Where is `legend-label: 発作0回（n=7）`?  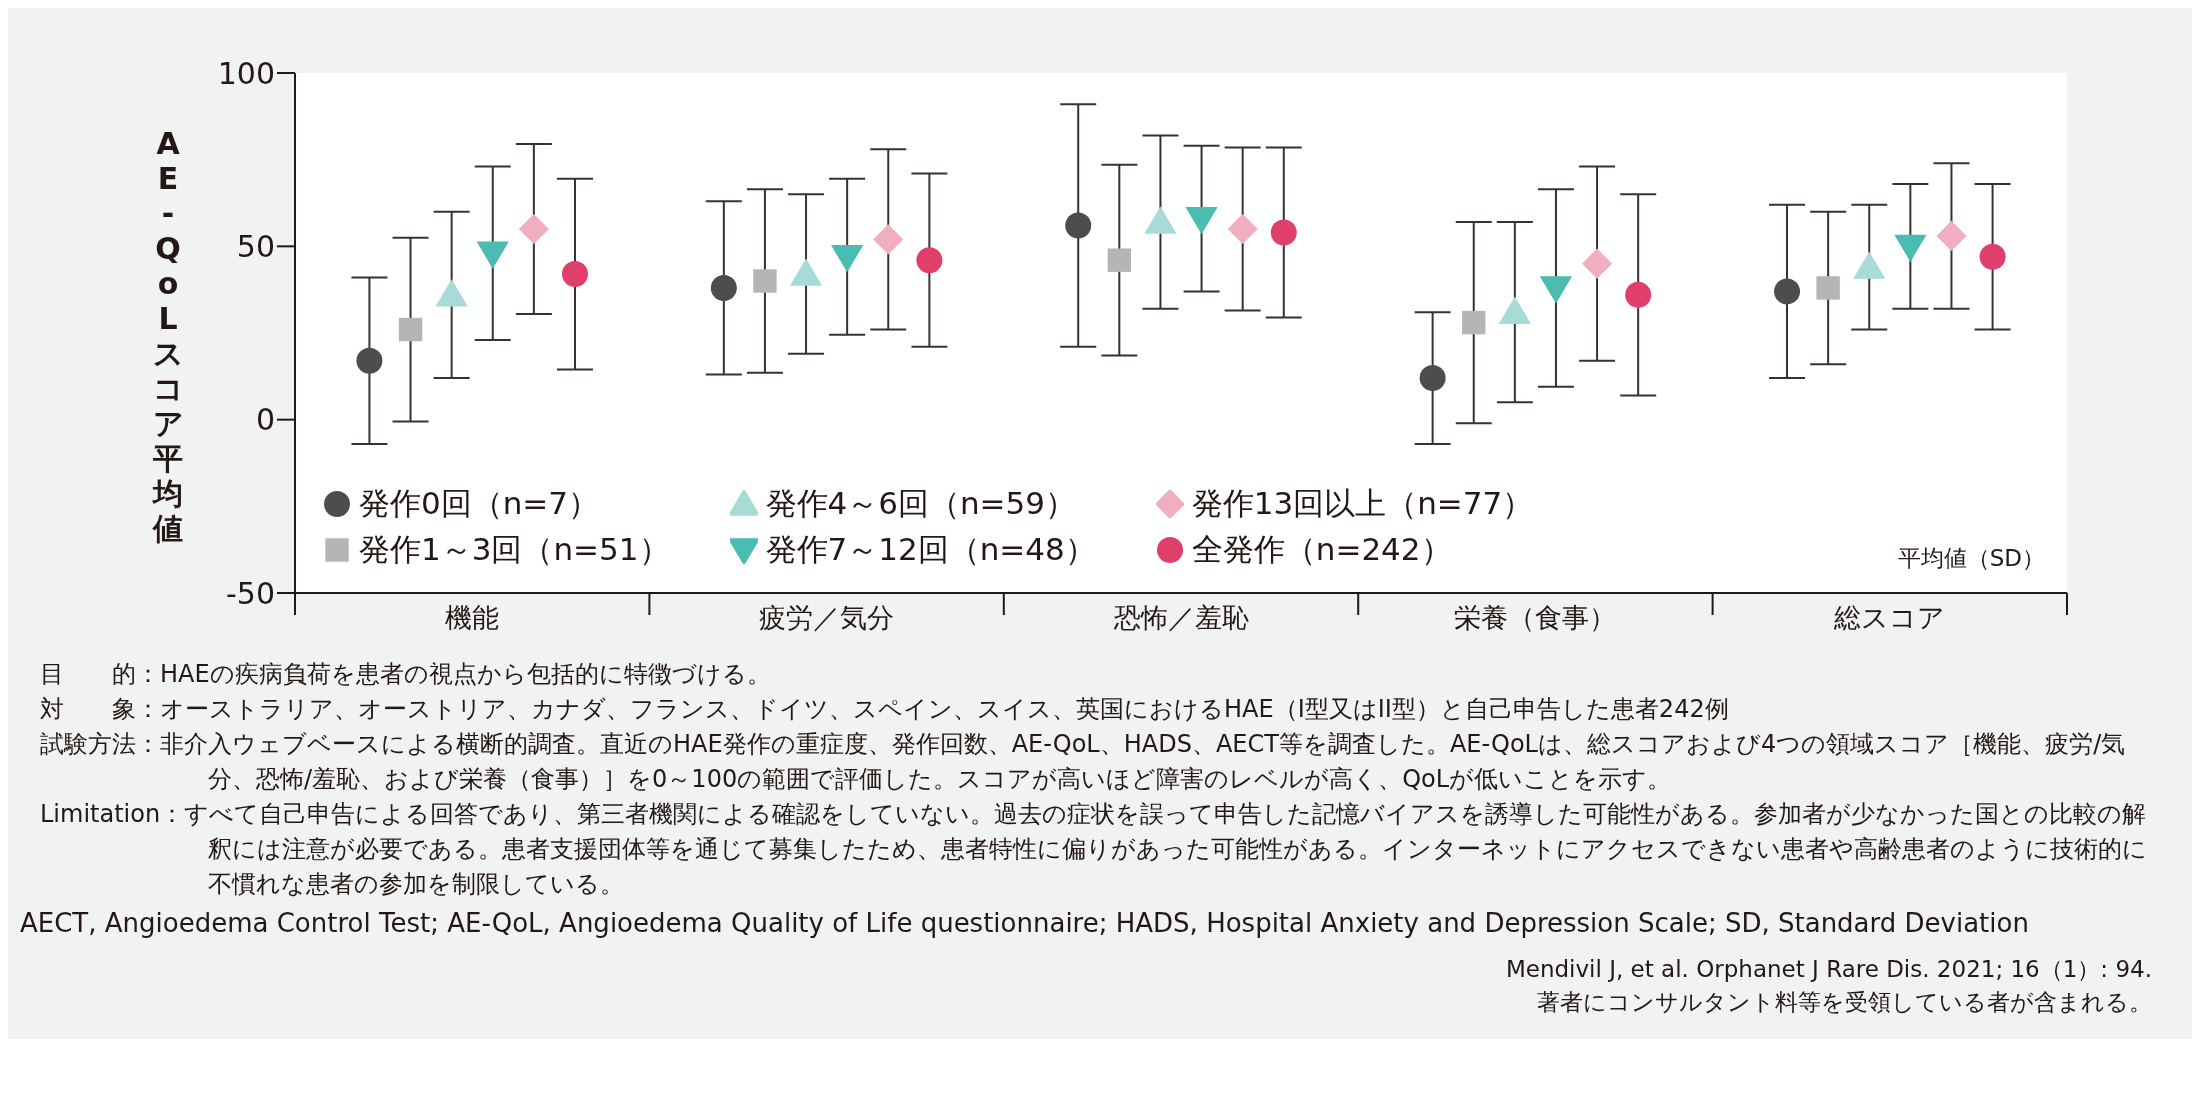
legend-label: 発作0回（n=7） is located at coordinates (479, 503).